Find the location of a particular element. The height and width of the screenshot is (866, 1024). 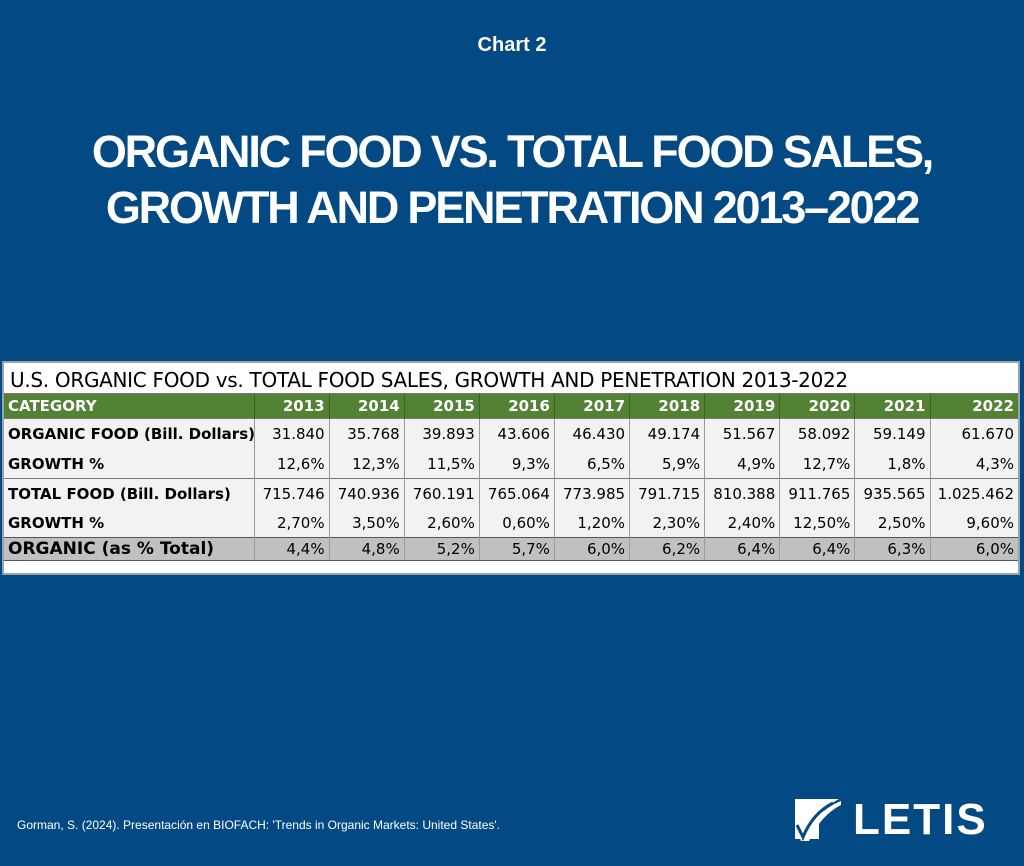

table-cell: 58.092 is located at coordinates (817, 433).